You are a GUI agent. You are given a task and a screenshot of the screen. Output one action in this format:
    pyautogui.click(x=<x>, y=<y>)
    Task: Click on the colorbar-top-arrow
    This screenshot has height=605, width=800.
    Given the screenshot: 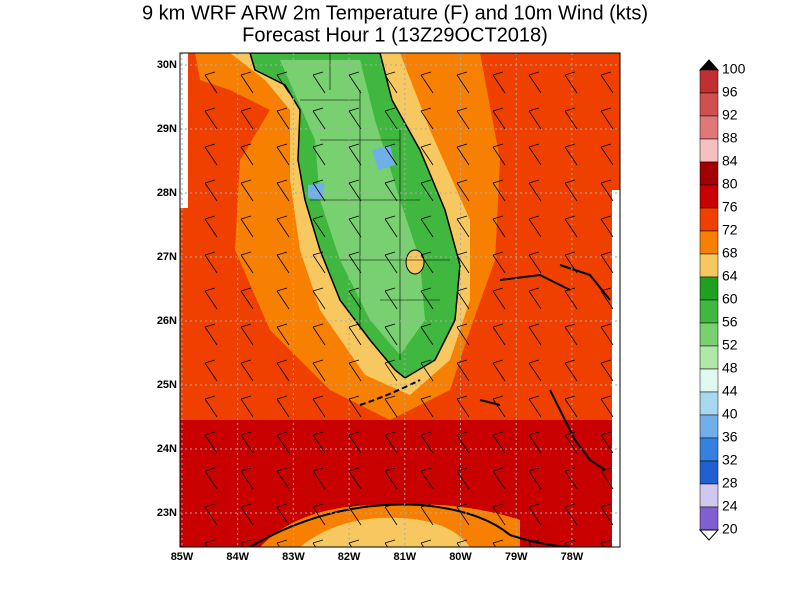 What is the action you would take?
    pyautogui.click(x=709, y=65)
    